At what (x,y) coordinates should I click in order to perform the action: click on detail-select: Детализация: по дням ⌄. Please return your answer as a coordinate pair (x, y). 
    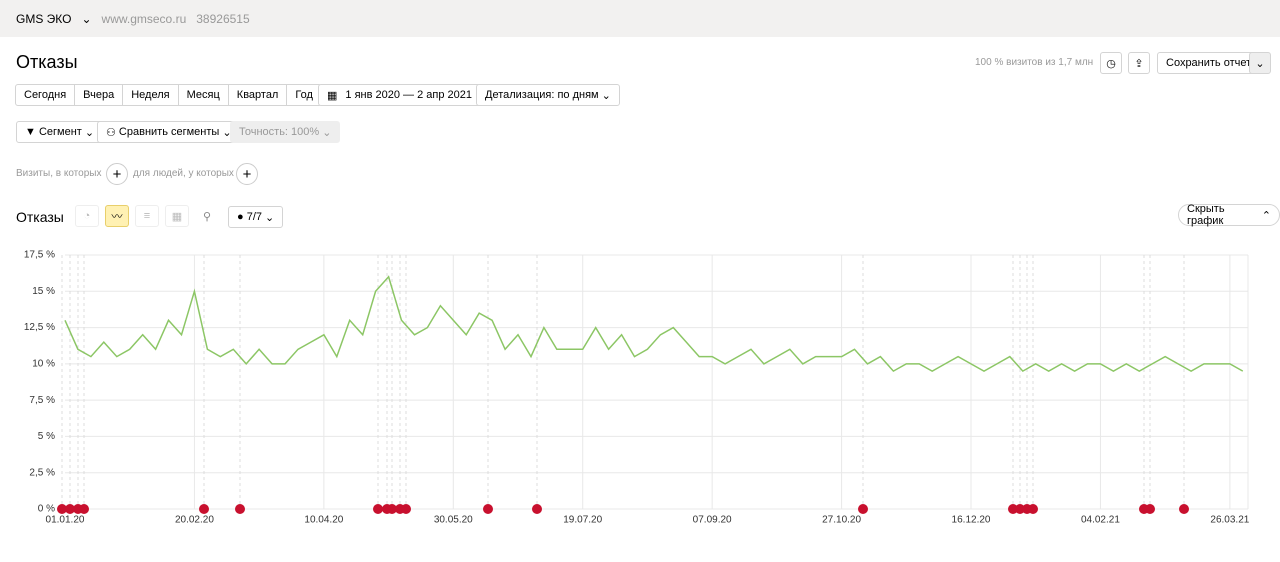
    Looking at the image, I should click on (548, 95).